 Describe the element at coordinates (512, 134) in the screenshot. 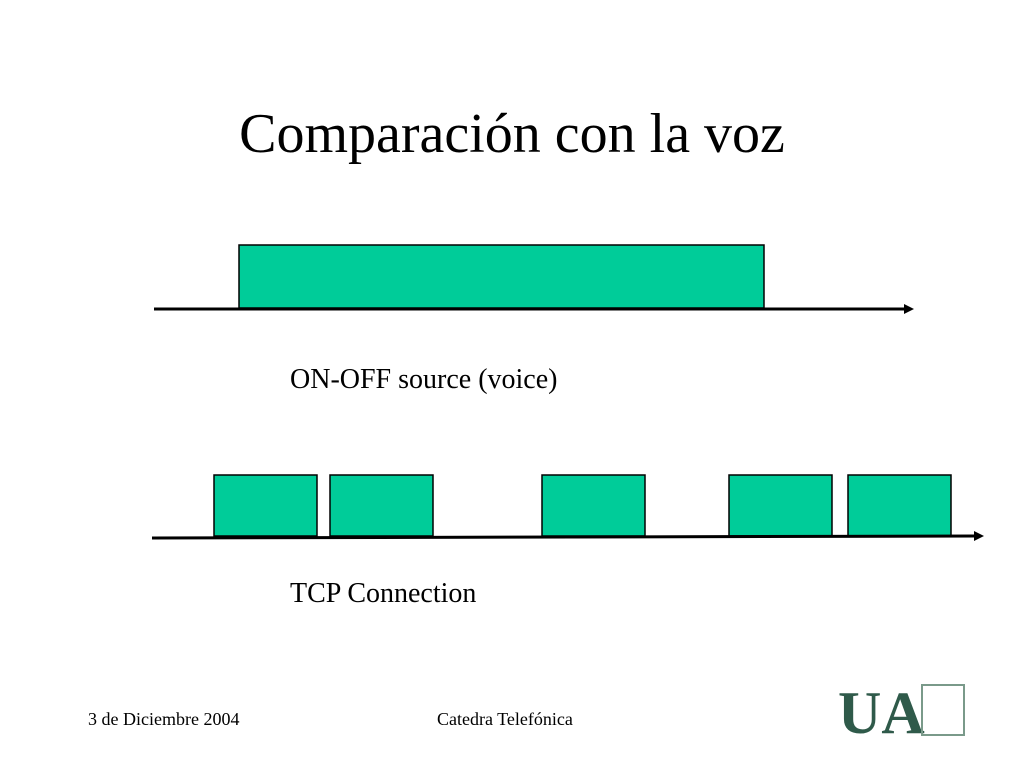

I see `title: Comparación con la voz` at that location.